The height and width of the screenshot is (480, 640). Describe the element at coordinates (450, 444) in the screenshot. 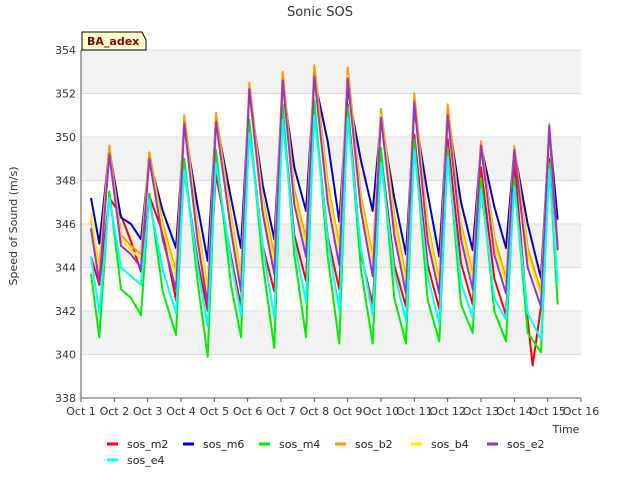

I see `legend-label: sos_b4` at that location.